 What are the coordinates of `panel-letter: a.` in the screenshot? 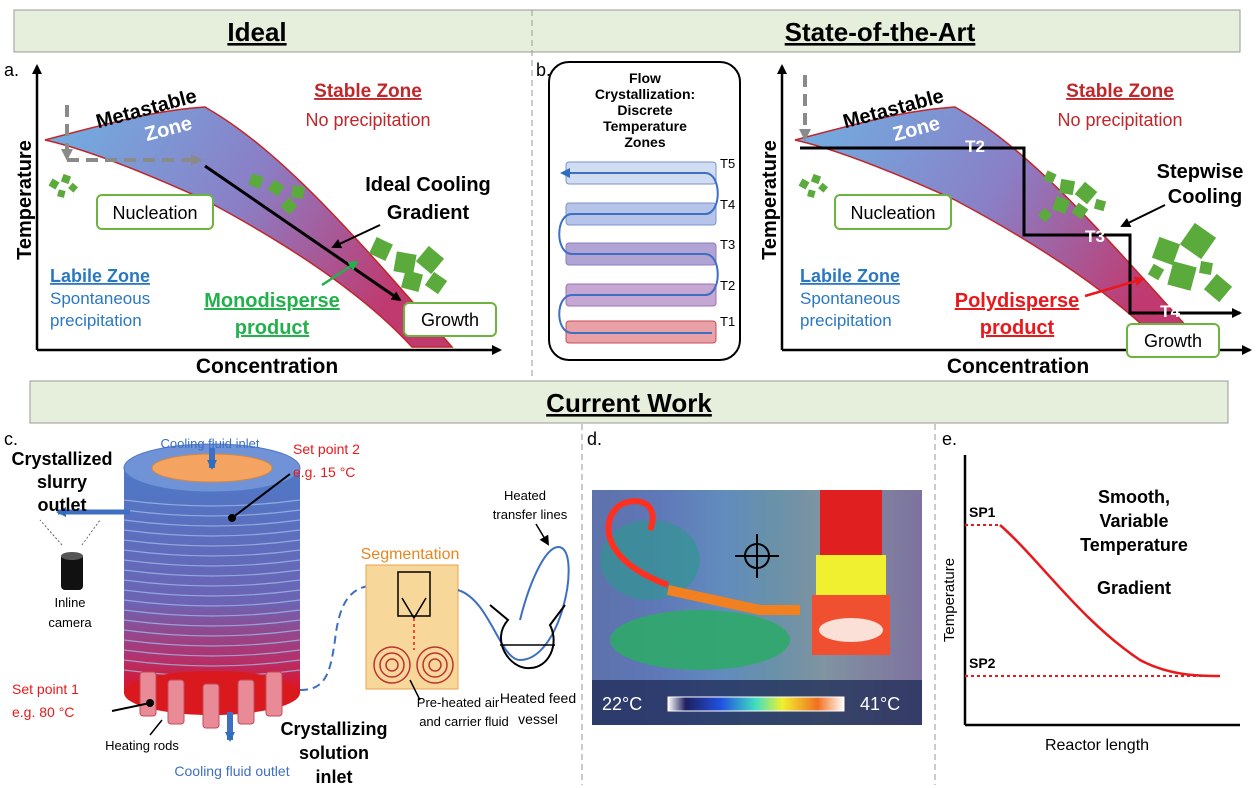 It's located at (11, 70).